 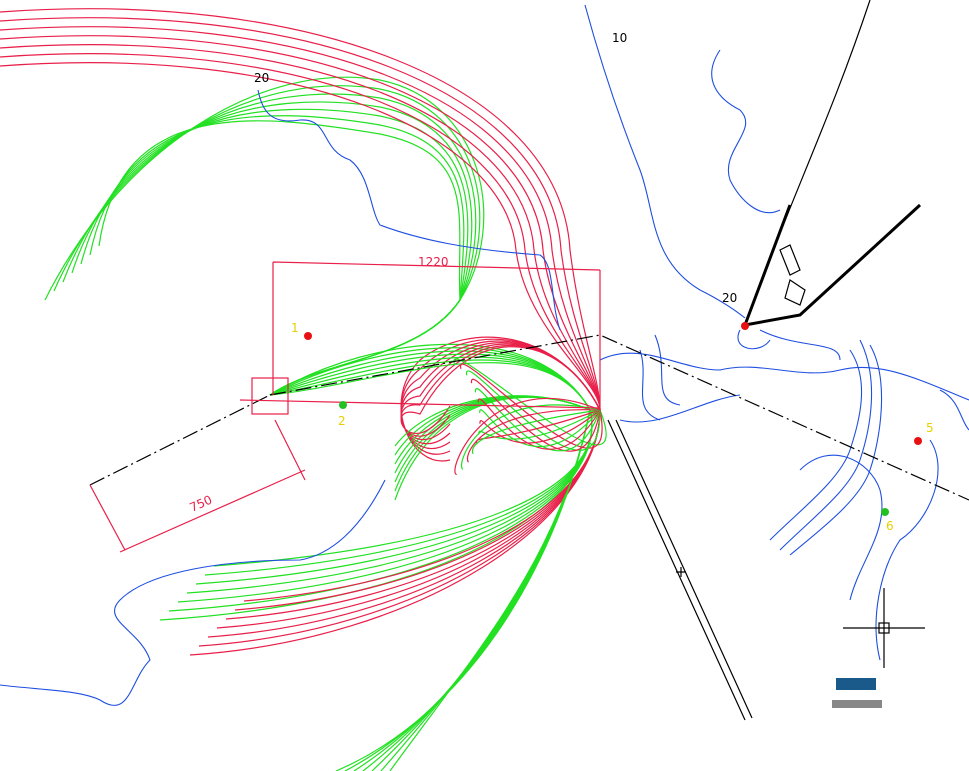 I want to click on point-label: 2, so click(x=342, y=421).